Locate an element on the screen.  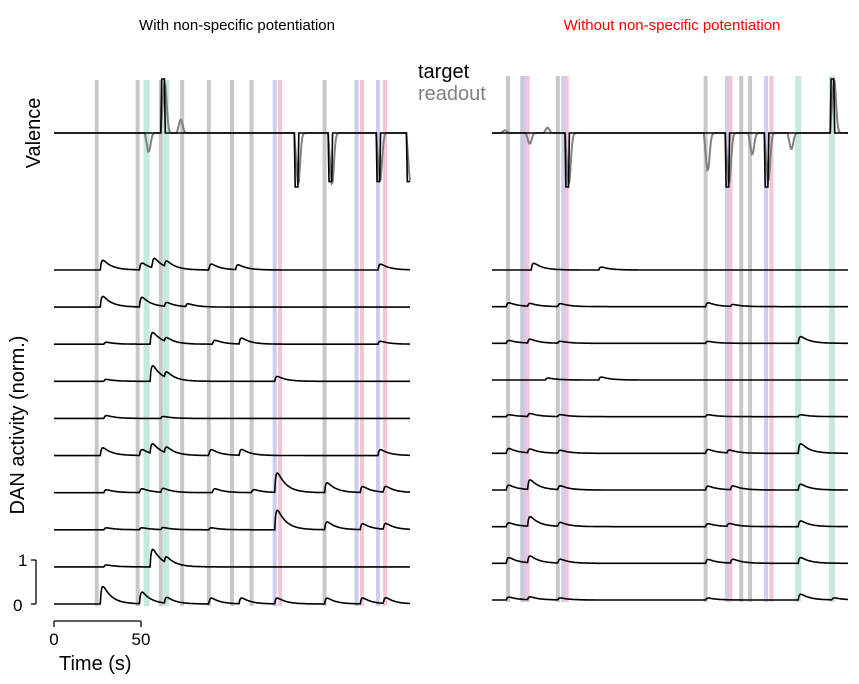
right-valence-readout-line is located at coordinates (670, 132).